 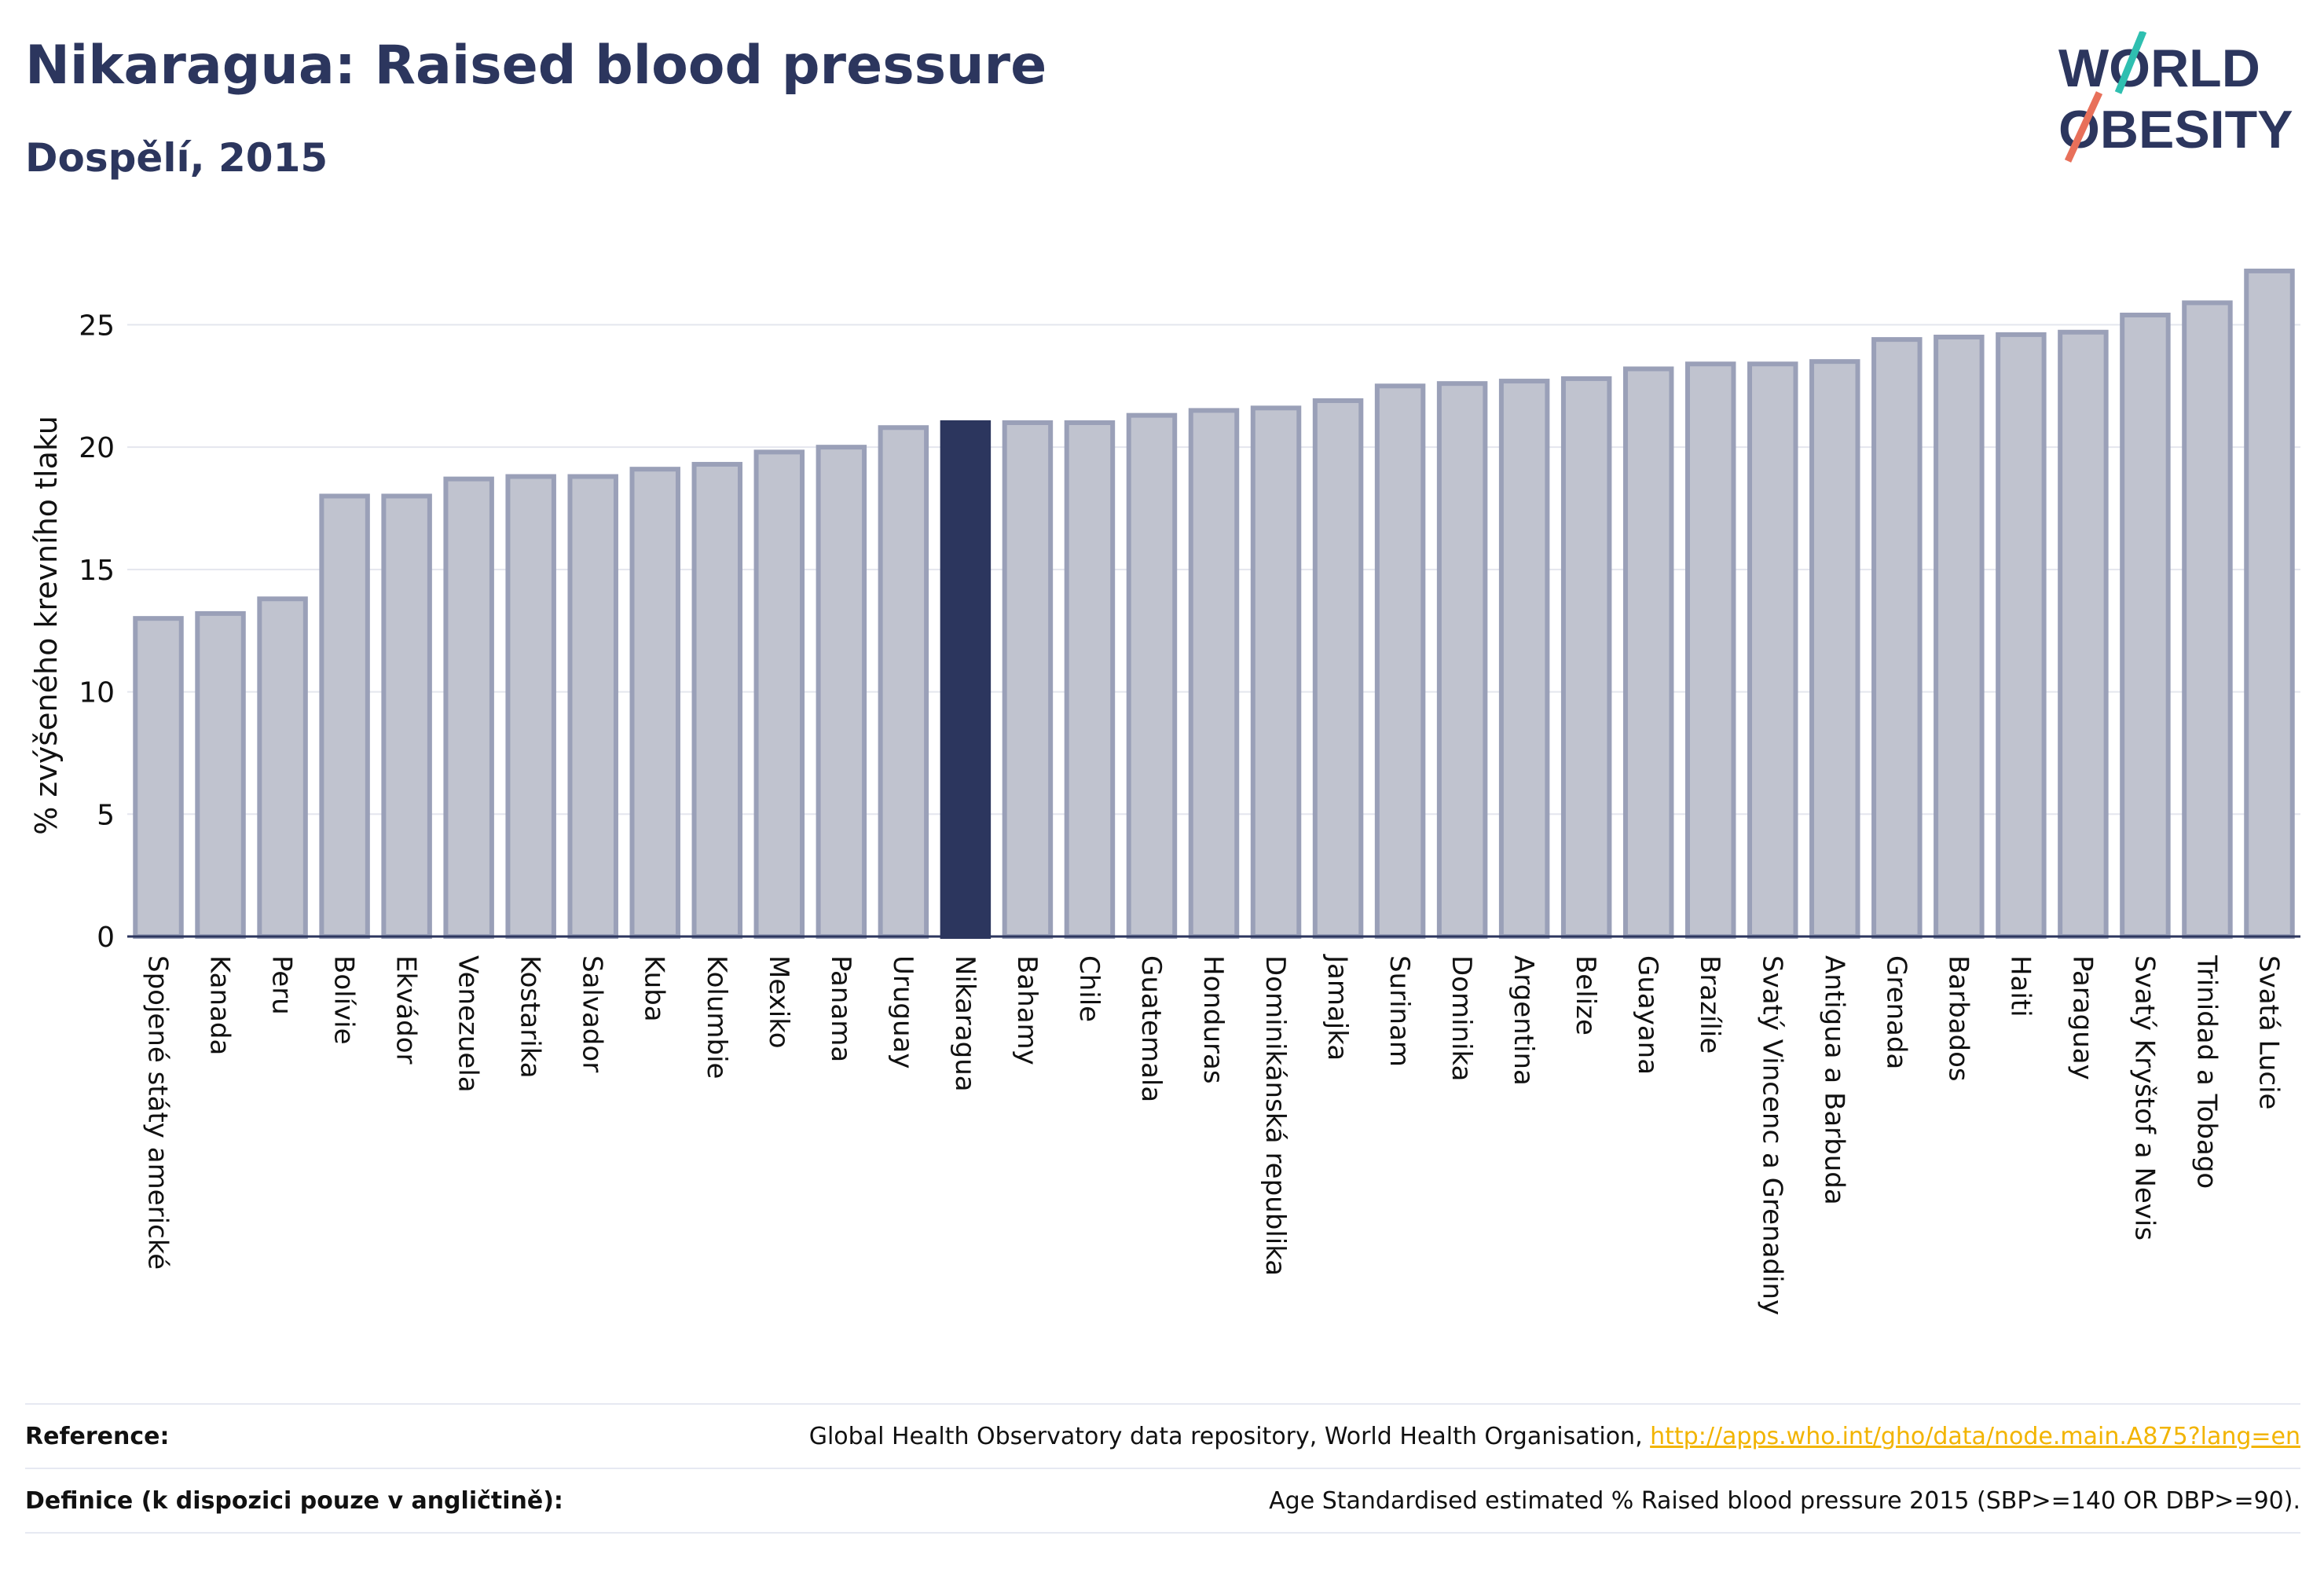 What do you see at coordinates (536, 66) in the screenshot?
I see `chart-title: Nikaragua: Raised blood pressure` at bounding box center [536, 66].